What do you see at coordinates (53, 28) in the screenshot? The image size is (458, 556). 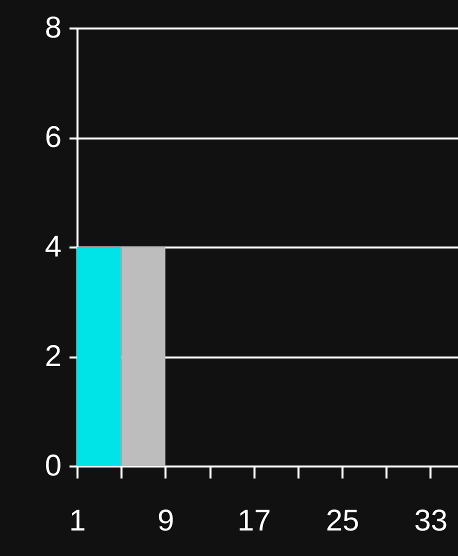 I see `y-tick-label: 8` at bounding box center [53, 28].